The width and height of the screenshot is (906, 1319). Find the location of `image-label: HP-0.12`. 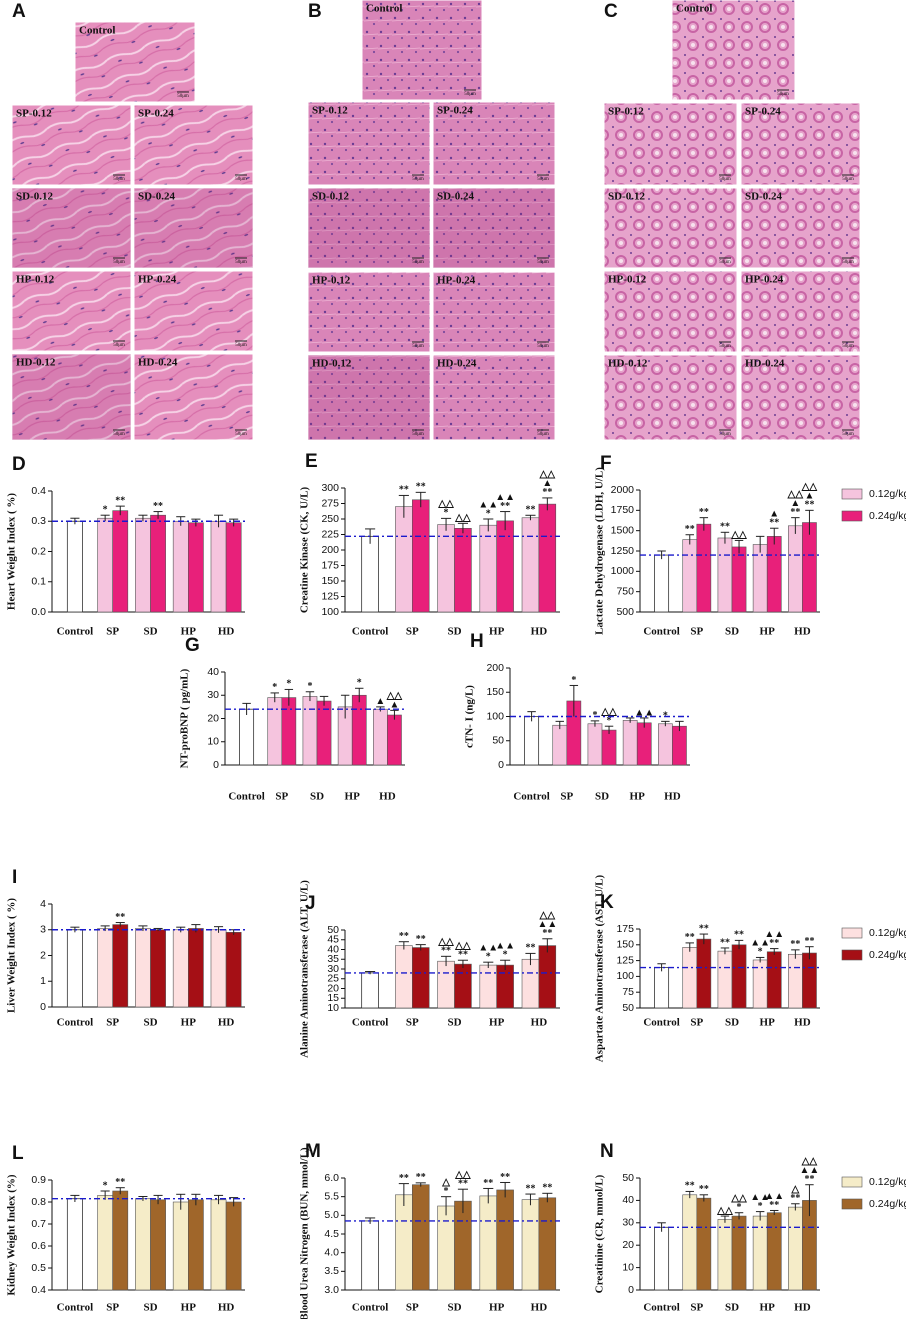

image-label: HP-0.12 is located at coordinates (35, 280).